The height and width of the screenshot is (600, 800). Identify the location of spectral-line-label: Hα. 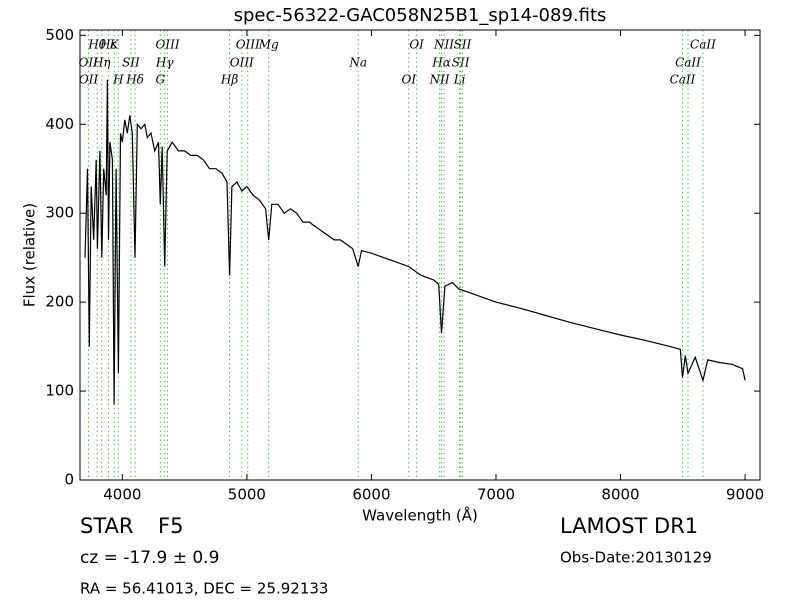
(441, 63).